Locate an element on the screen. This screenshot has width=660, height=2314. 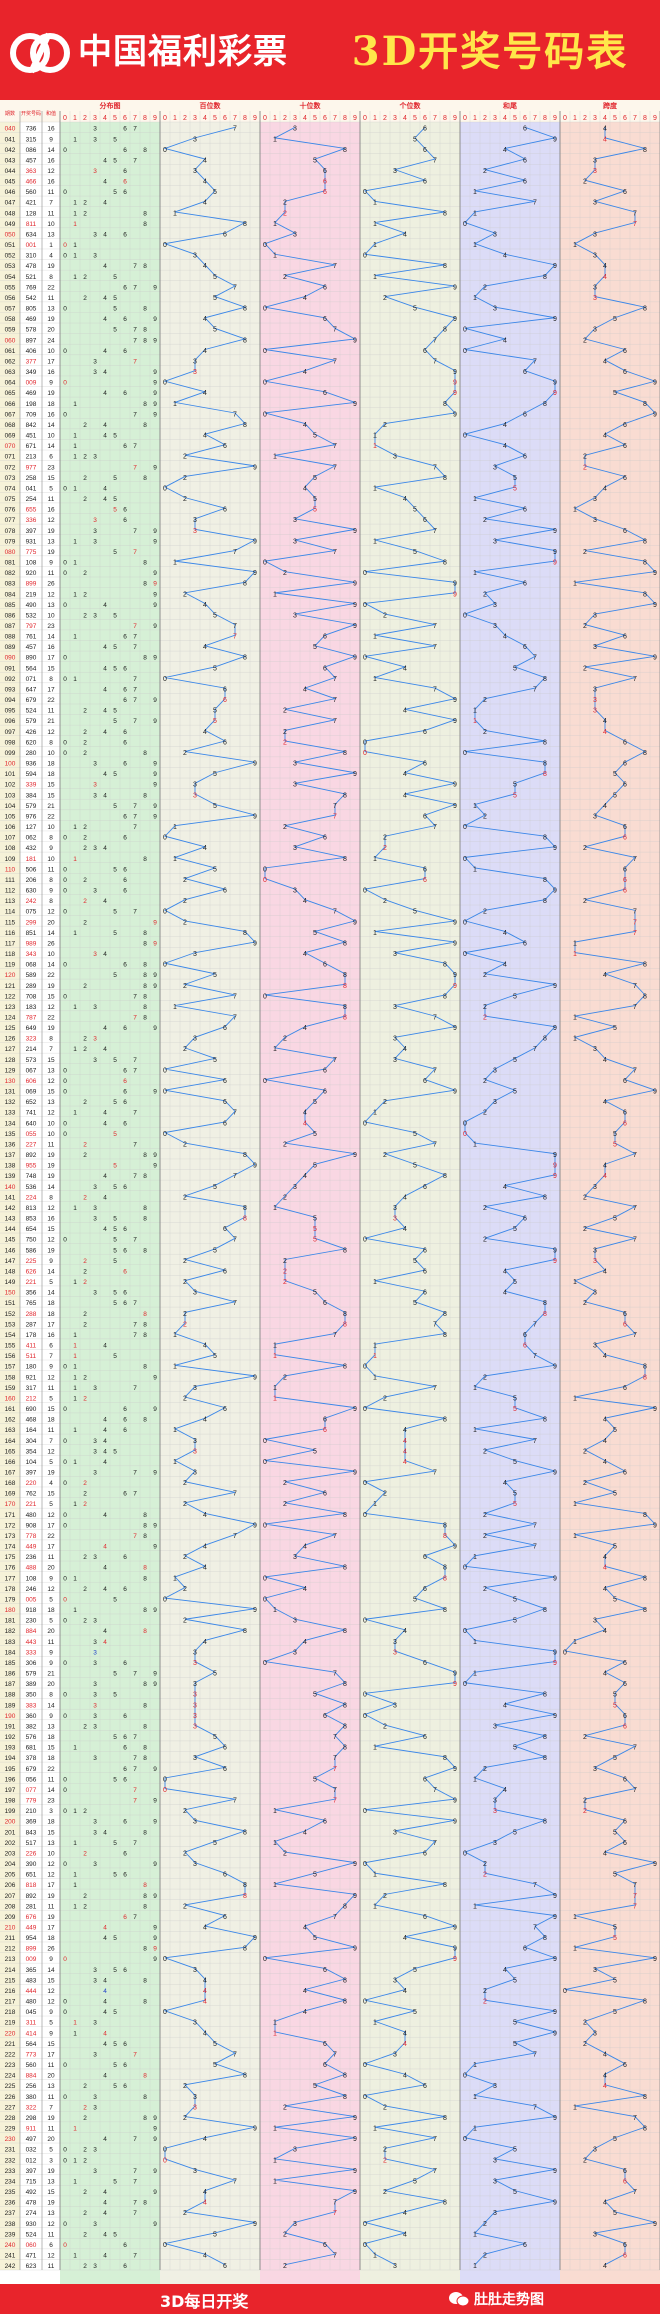
distribution-mark: 0 is located at coordinates (65, 605).